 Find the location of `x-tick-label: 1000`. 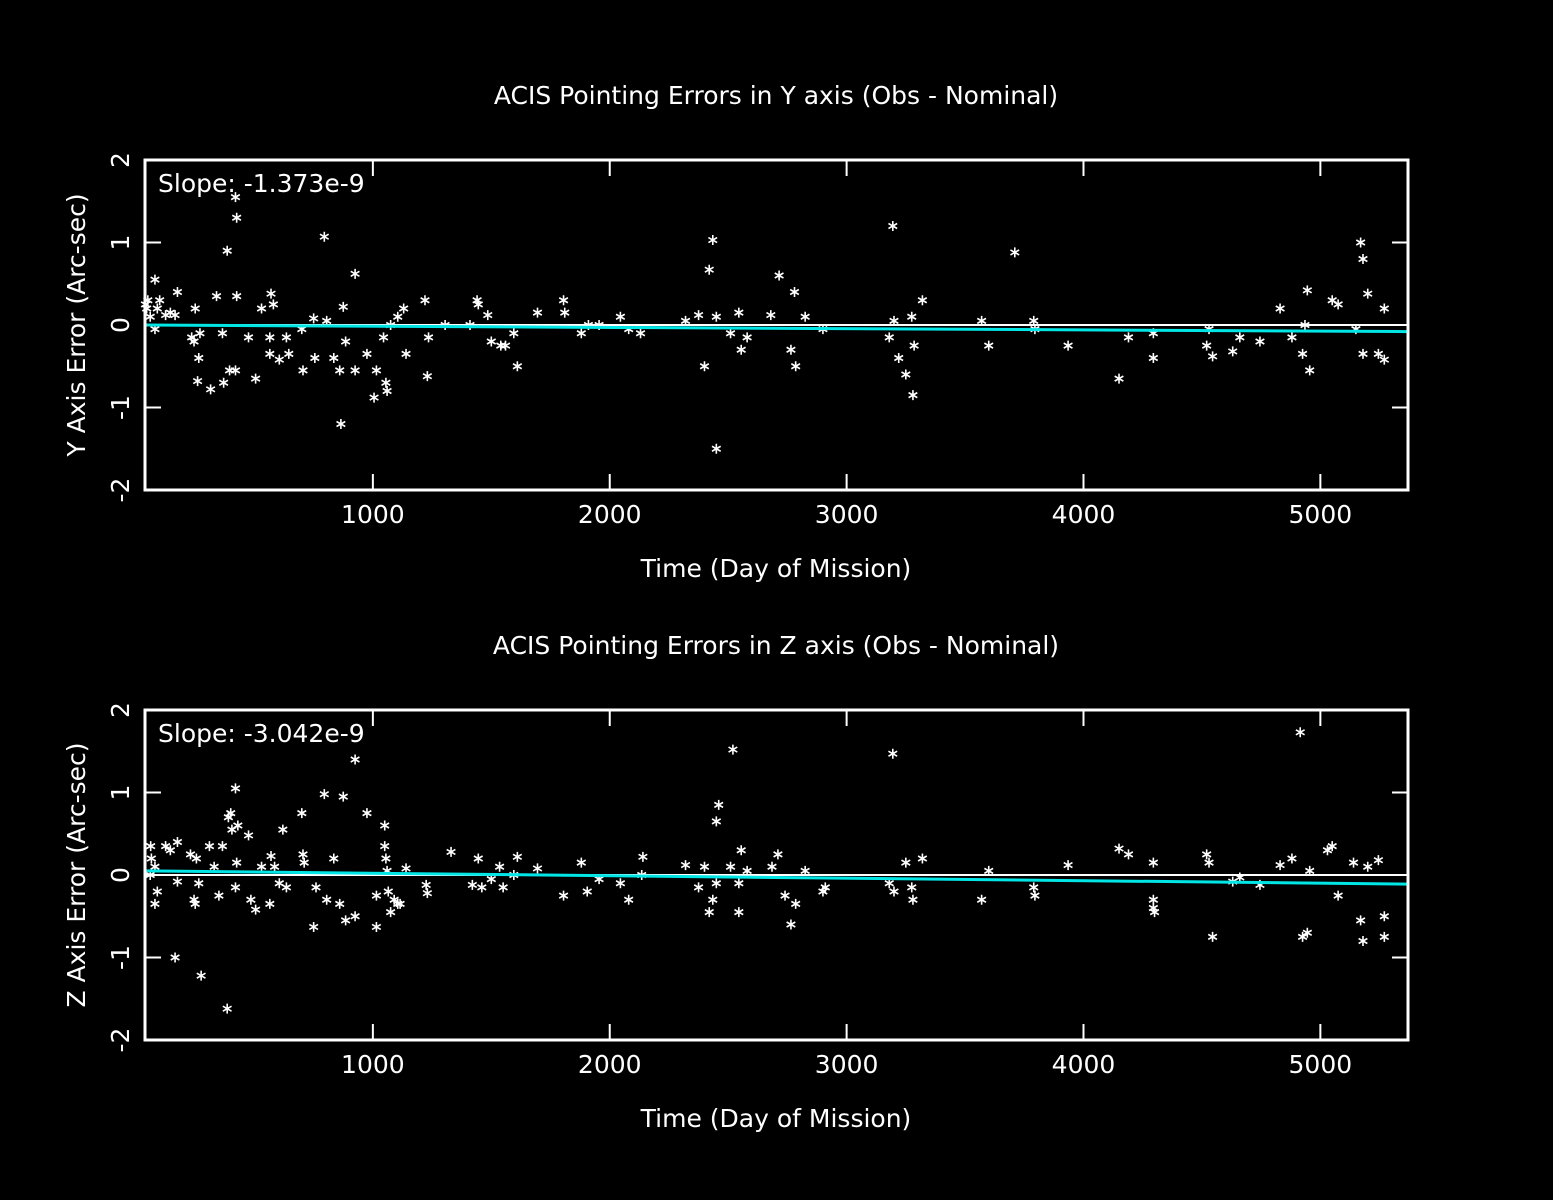

x-tick-label: 1000 is located at coordinates (373, 514).